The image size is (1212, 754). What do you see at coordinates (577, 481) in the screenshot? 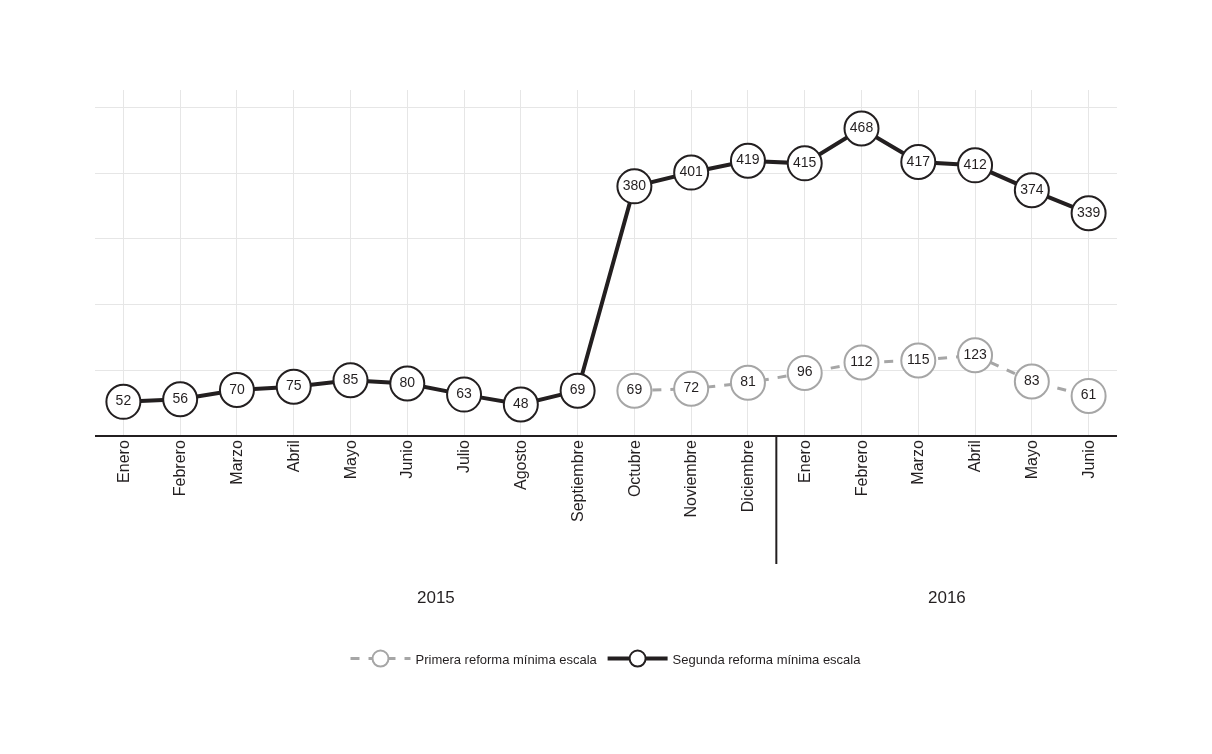
I see `x-tick-label: Septiembre` at bounding box center [577, 481].